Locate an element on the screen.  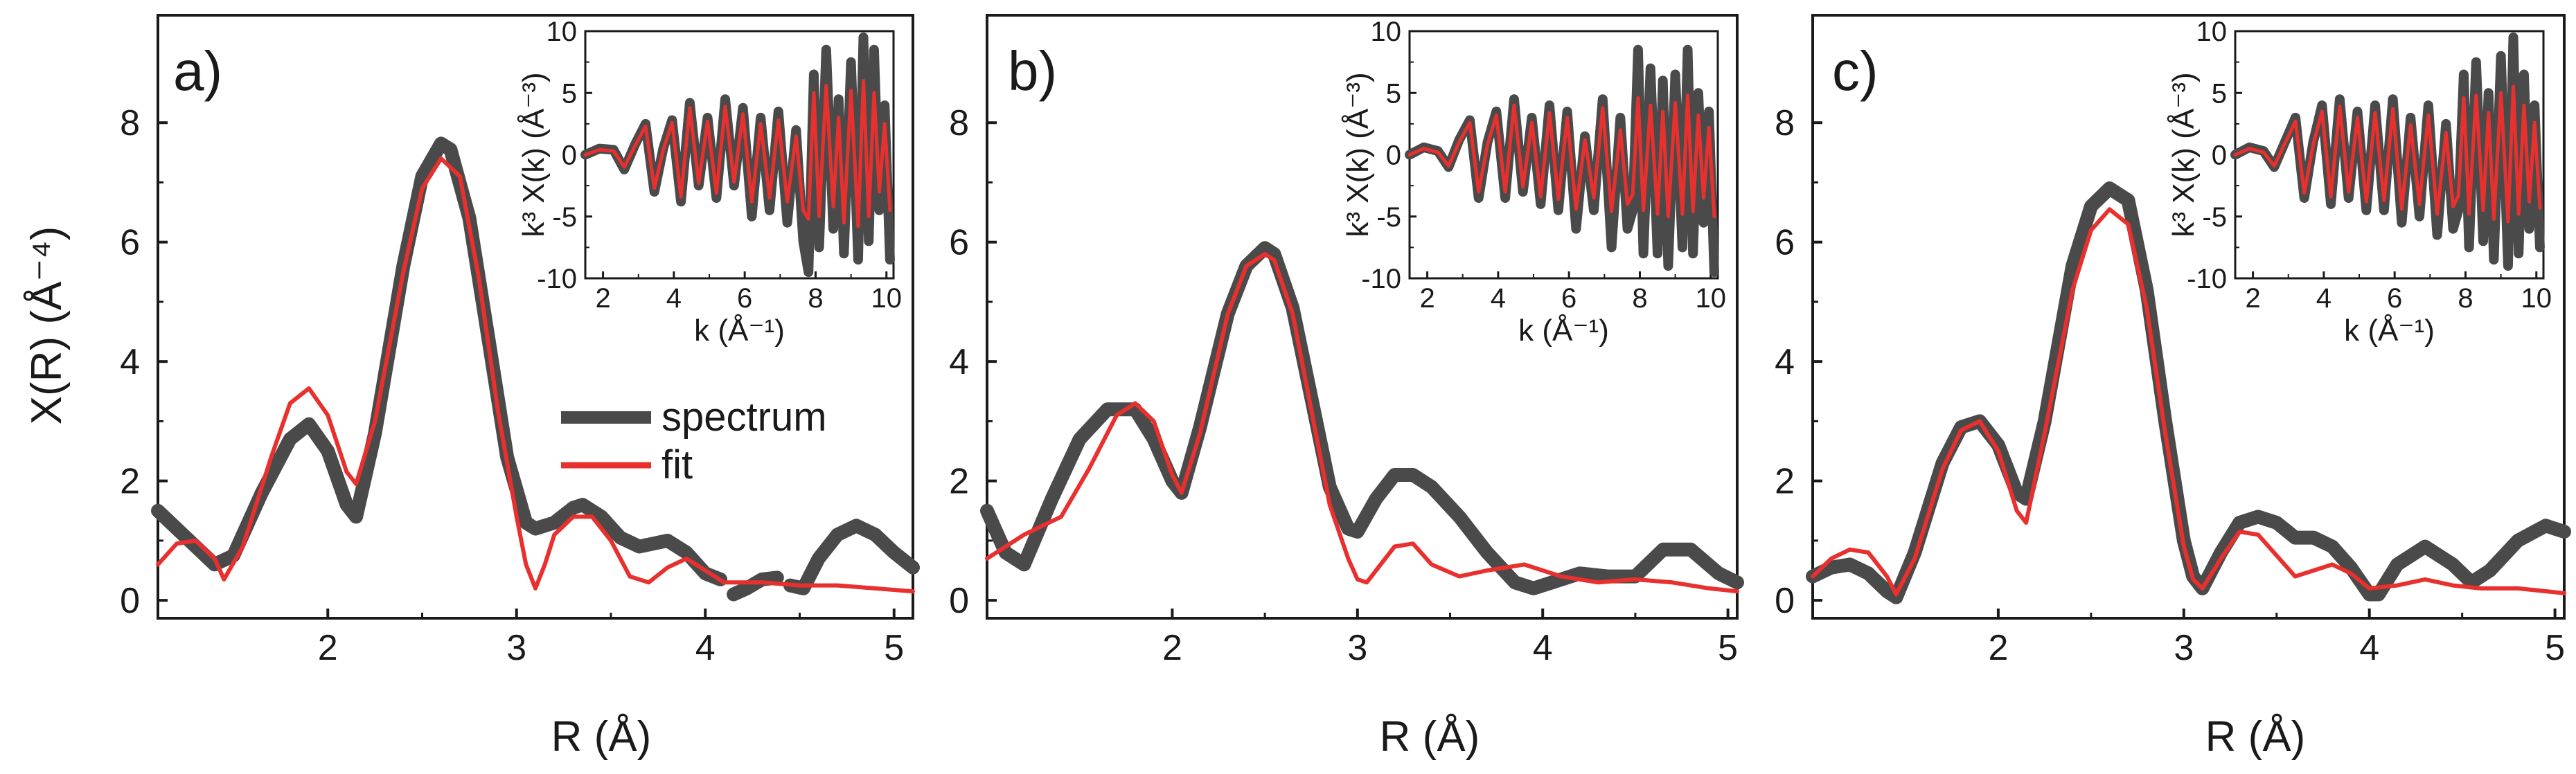
inset-a: 2 4 6 8 10 -10 -5 0 5 10 k (Å⁻¹) k³ X(k) (Å⁻³) is located at coordinates (709, 182).